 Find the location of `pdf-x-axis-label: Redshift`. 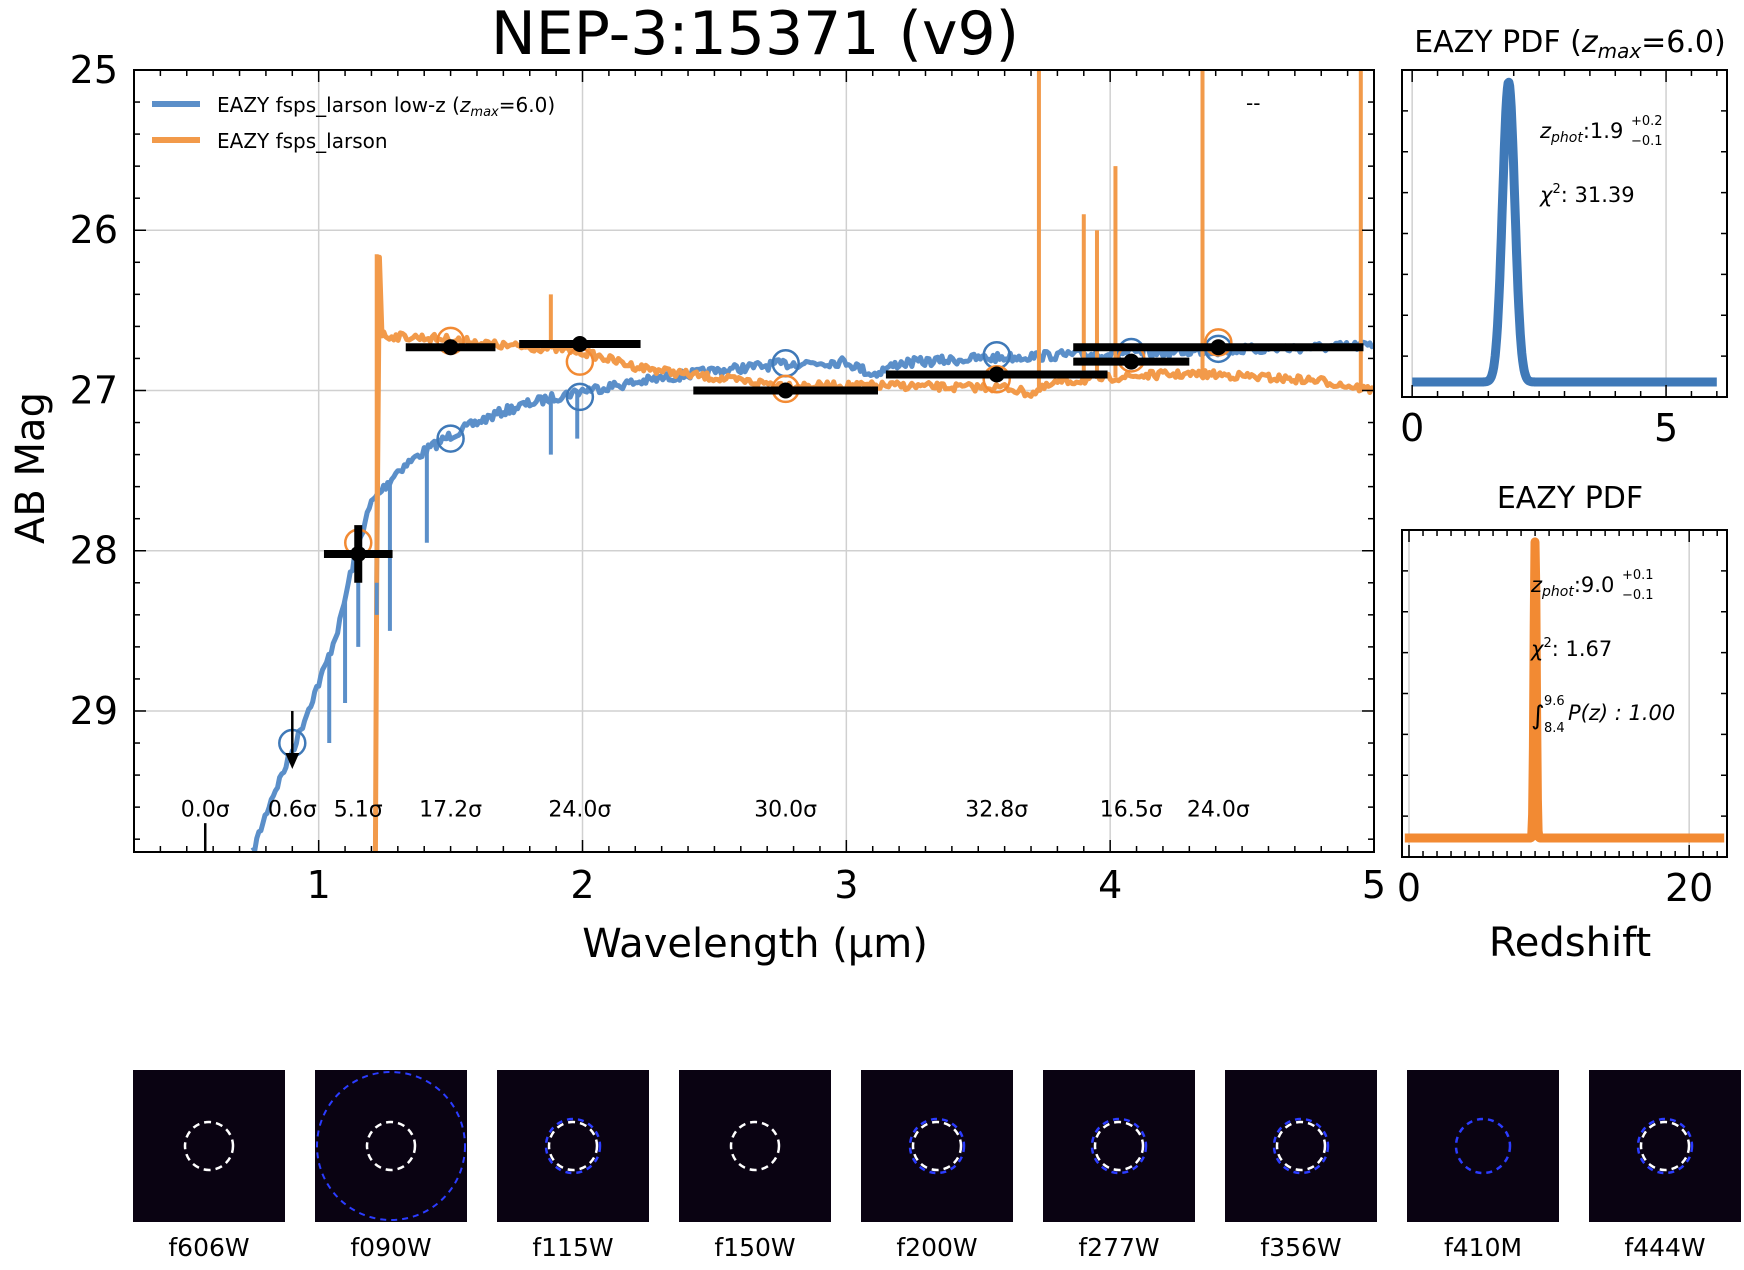

pdf-x-axis-label: Redshift is located at coordinates (1570, 943).